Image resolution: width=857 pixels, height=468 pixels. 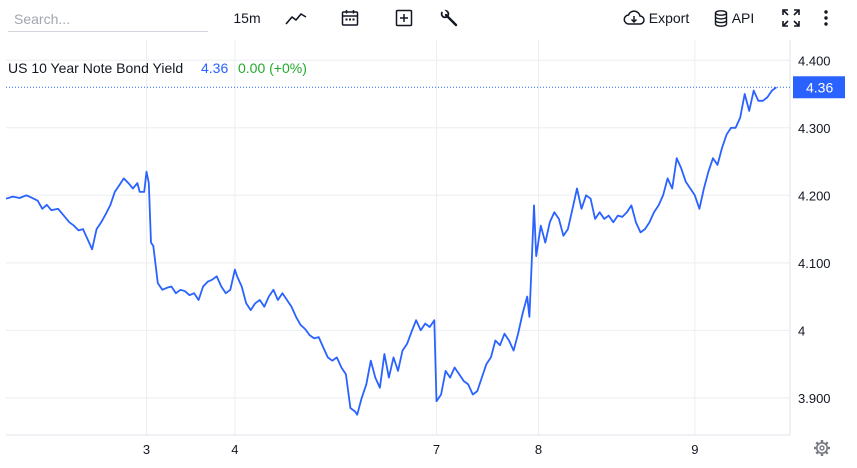 I want to click on export-button: Export, so click(x=656, y=18).